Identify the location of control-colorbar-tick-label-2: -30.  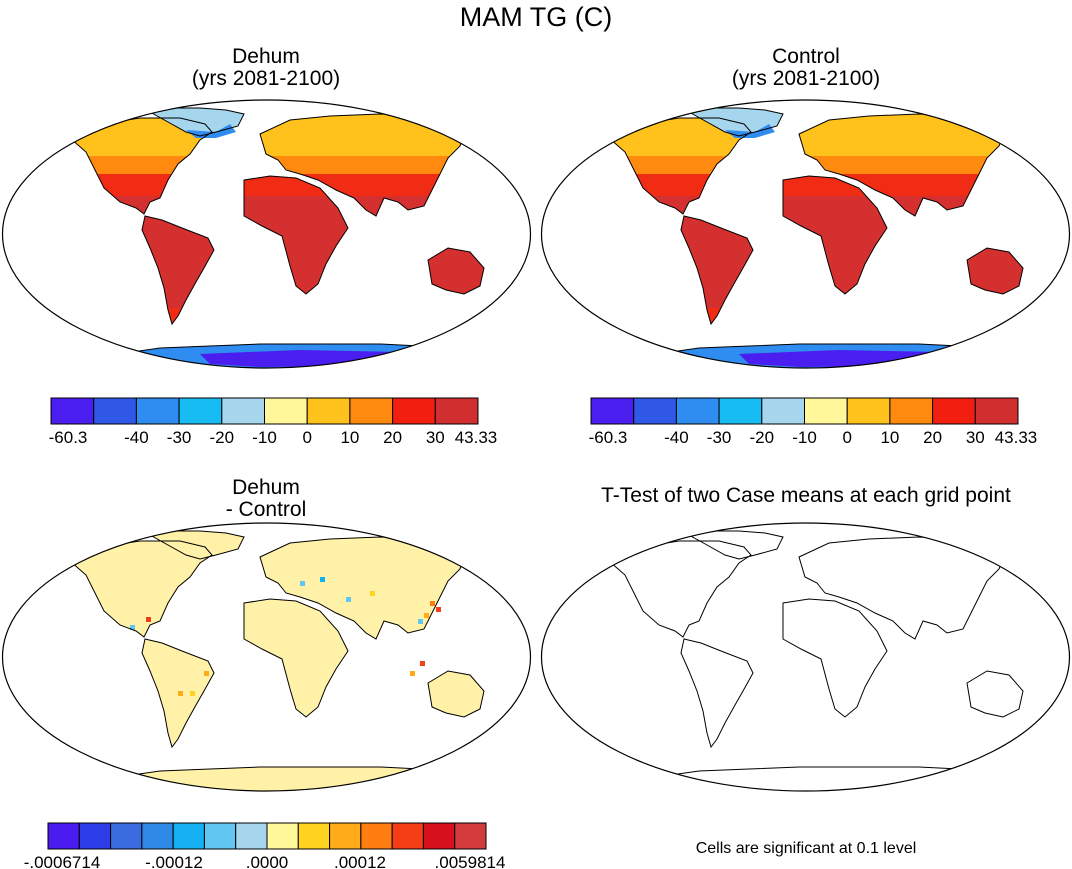
(719, 437).